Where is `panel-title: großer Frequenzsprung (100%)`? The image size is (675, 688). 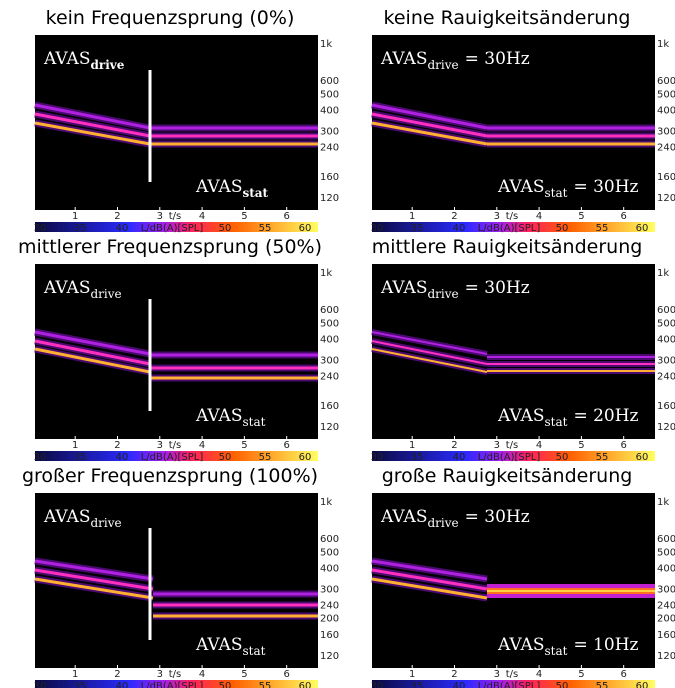
panel-title: großer Frequenzsprung (100%) is located at coordinates (170, 476).